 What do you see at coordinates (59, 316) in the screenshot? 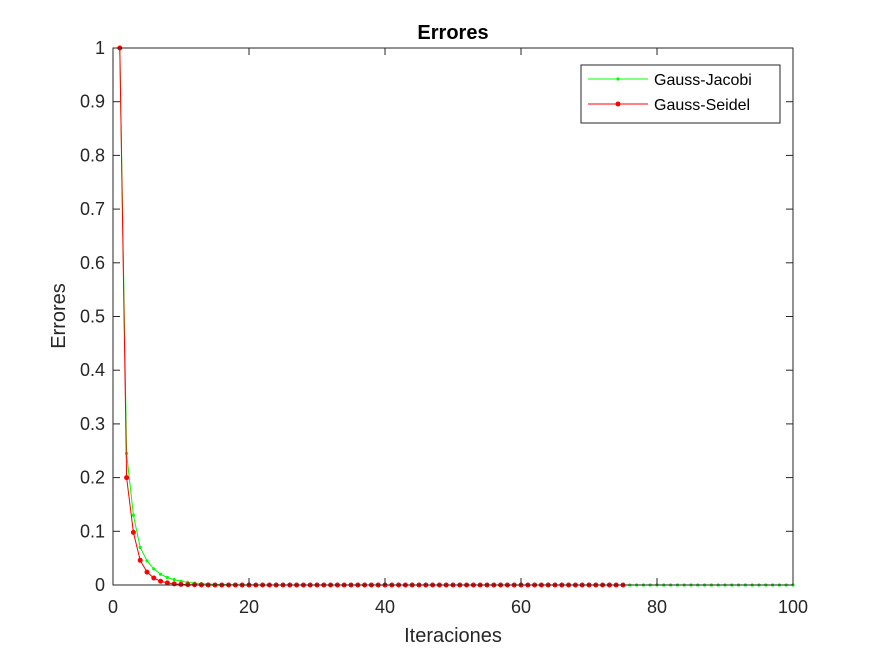
I see `y-axis-label: Errores` at bounding box center [59, 316].